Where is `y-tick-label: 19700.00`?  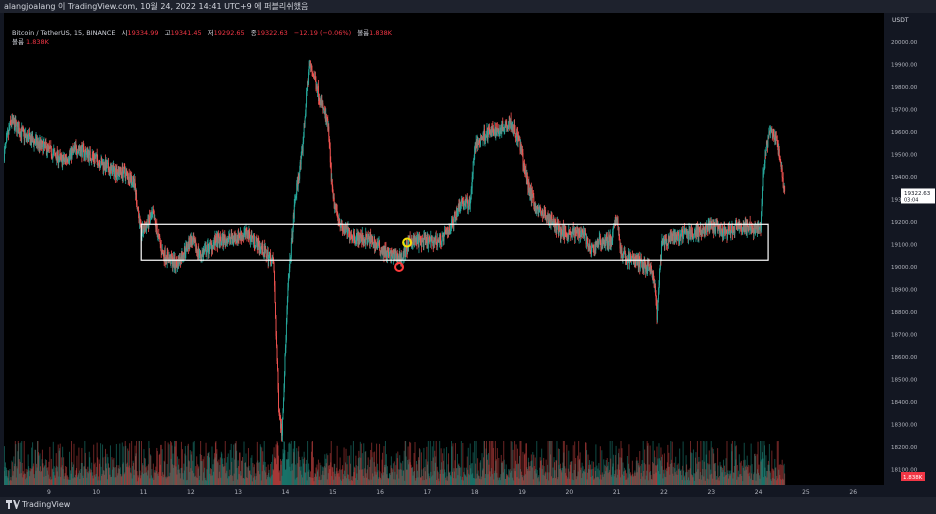
y-tick-label: 19700.00 is located at coordinates (904, 111).